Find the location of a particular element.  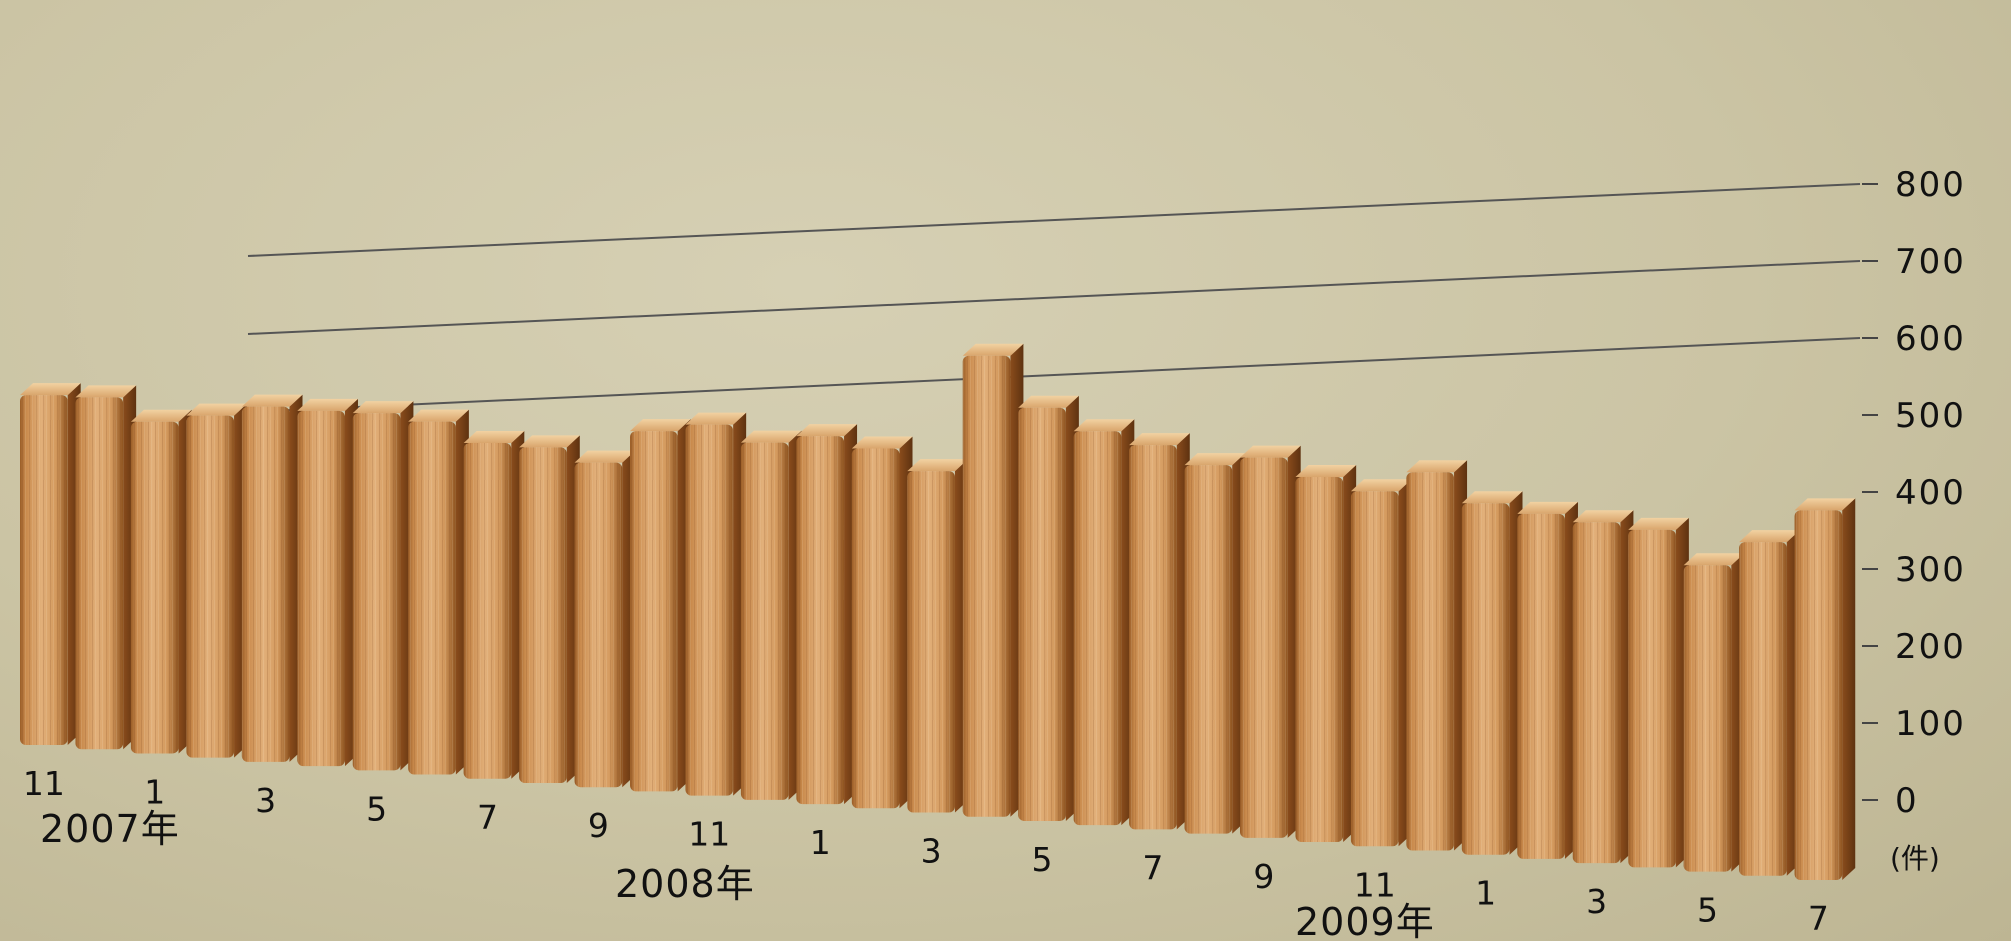

year-label-0: 2007年 is located at coordinates (110, 829).